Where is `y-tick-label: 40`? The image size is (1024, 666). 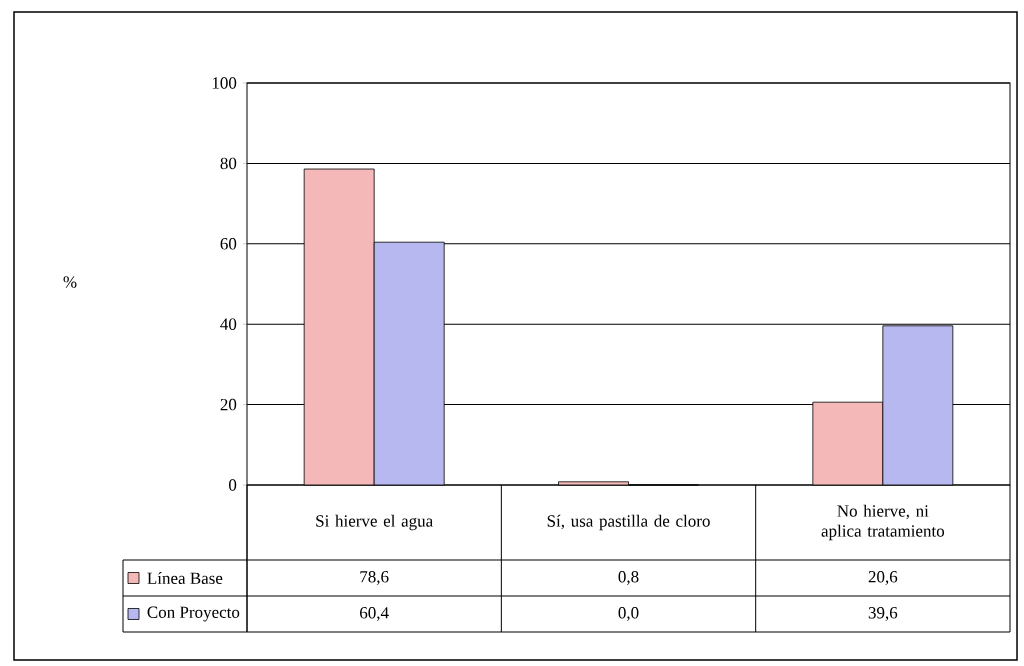 y-tick-label: 40 is located at coordinates (228, 324).